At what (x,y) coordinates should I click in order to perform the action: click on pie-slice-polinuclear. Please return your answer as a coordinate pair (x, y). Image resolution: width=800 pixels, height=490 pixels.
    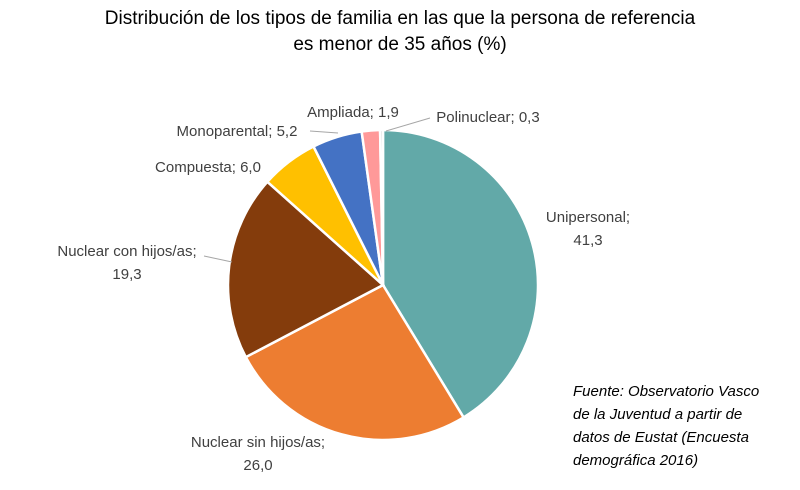
    Looking at the image, I should click on (381, 207).